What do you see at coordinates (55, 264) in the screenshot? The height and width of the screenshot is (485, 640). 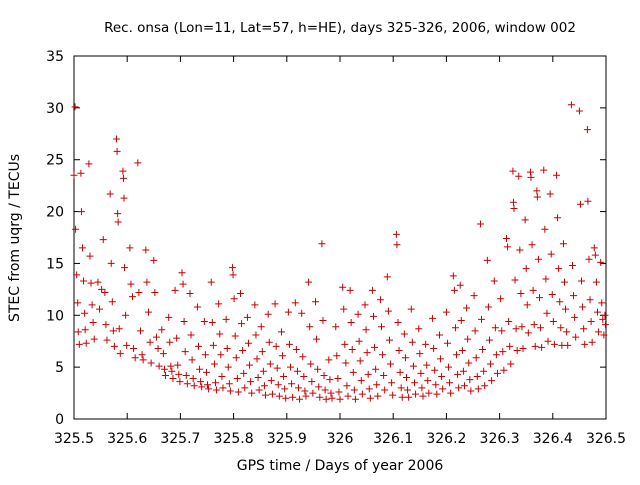 I see `y-tick-label: 15` at bounding box center [55, 264].